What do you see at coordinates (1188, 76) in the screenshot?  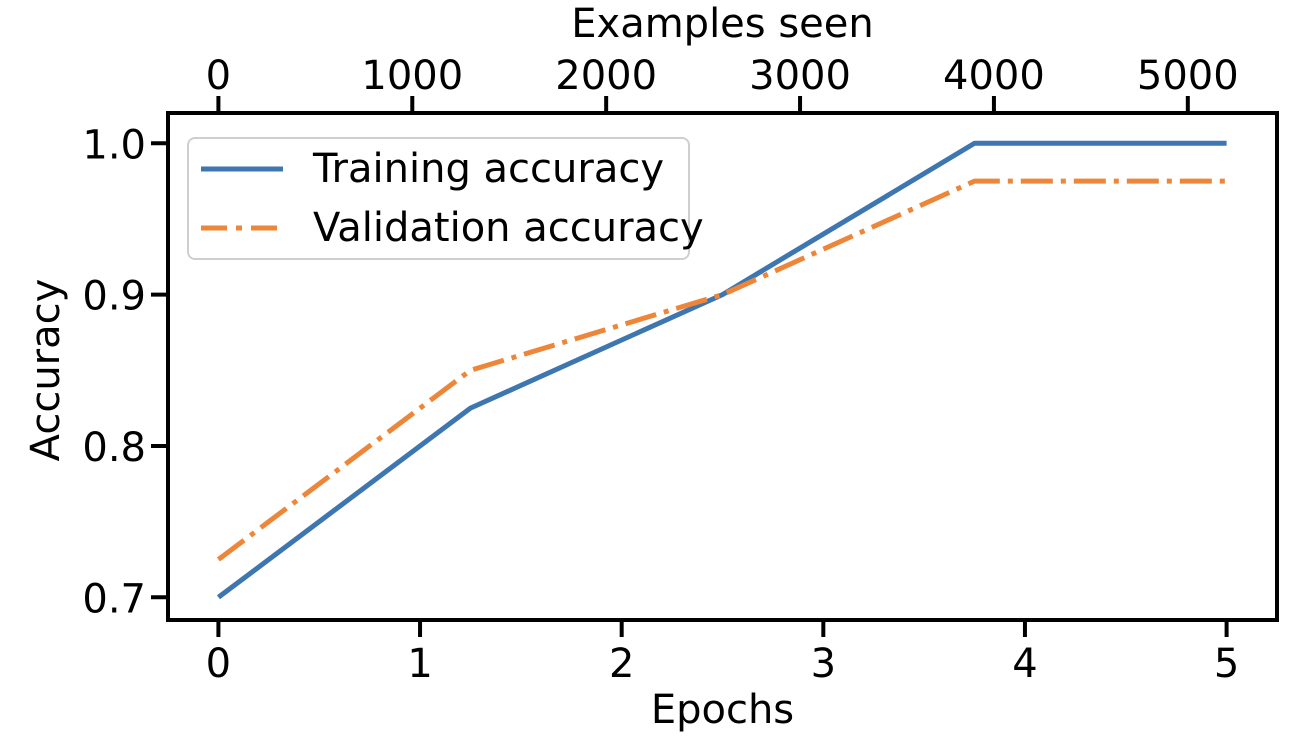 I see `top-tick-label: 5000` at bounding box center [1188, 76].